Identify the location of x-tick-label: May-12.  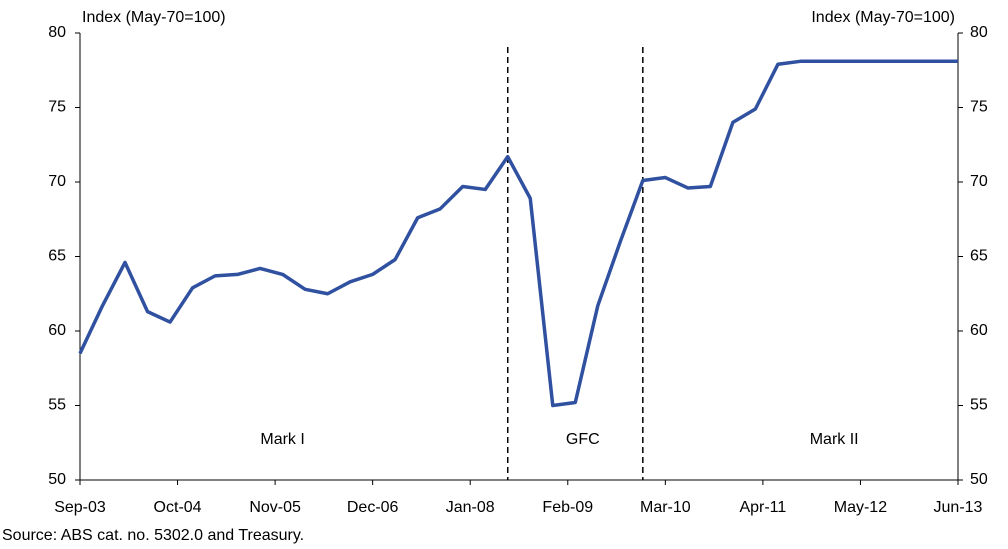
(860, 507).